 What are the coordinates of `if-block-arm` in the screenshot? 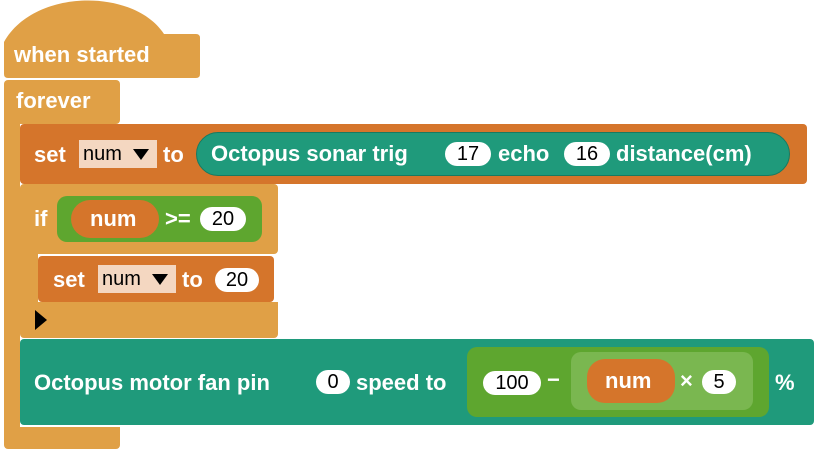 It's located at (29, 278).